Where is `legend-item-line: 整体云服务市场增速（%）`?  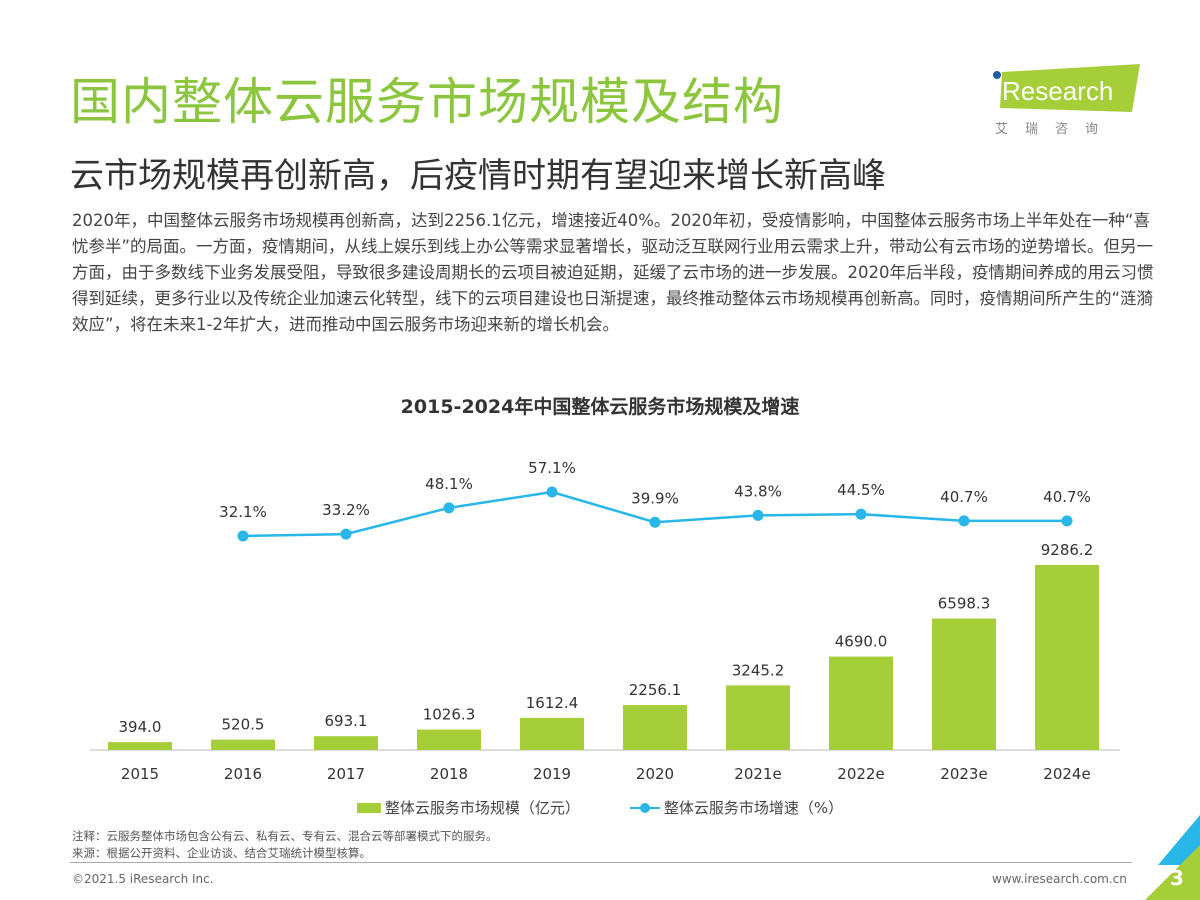 legend-item-line: 整体云服务市场增速（%） is located at coordinates (736, 807).